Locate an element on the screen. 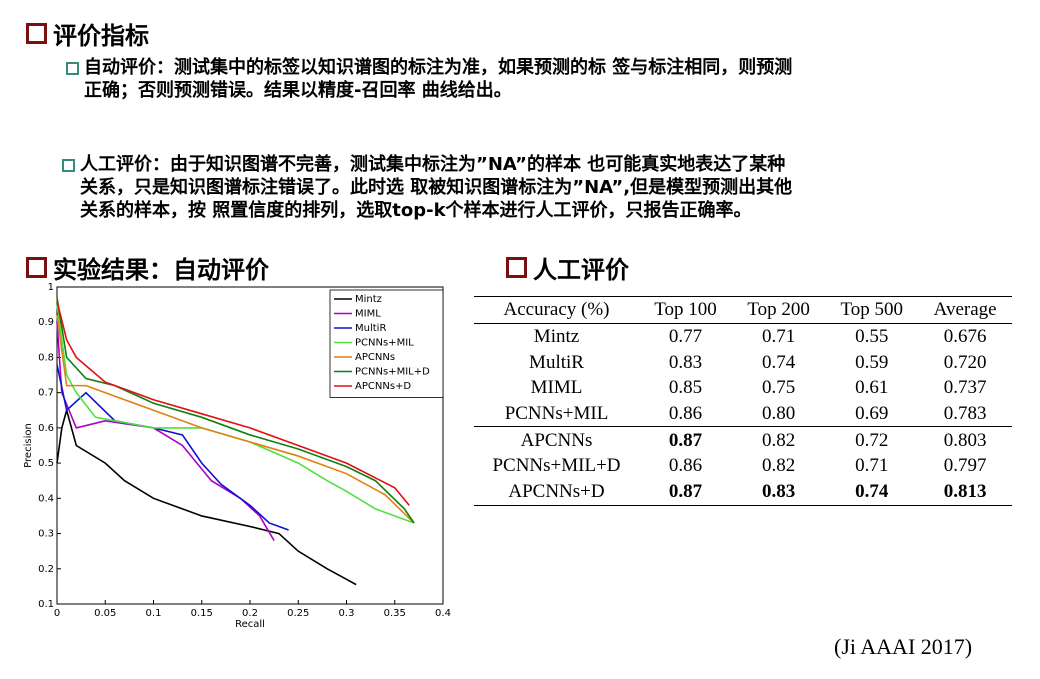 This screenshot has height=679, width=1040. table-cell: 0.77 is located at coordinates (685, 337).